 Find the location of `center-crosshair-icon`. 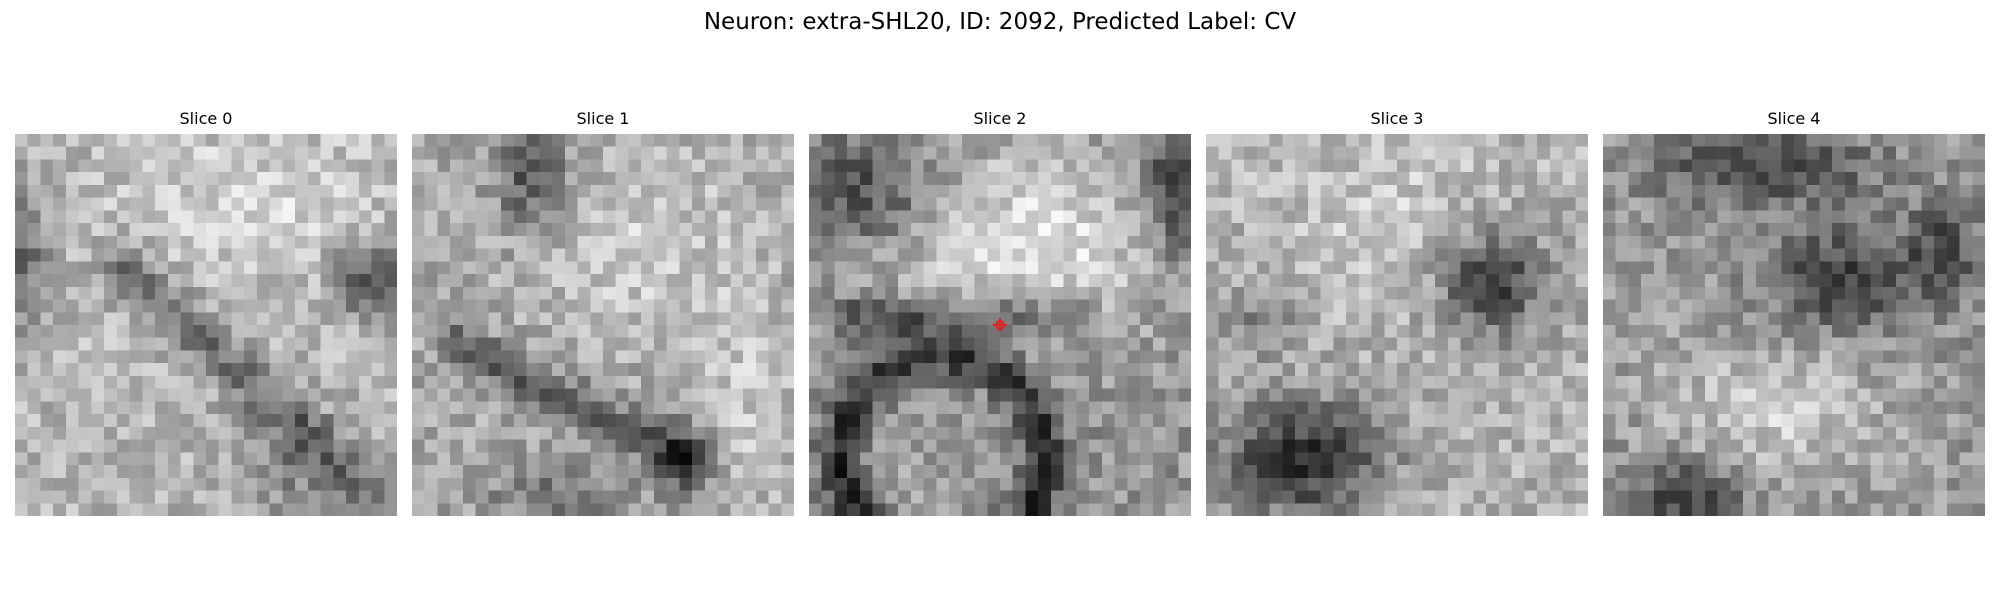

center-crosshair-icon is located at coordinates (1000, 325).